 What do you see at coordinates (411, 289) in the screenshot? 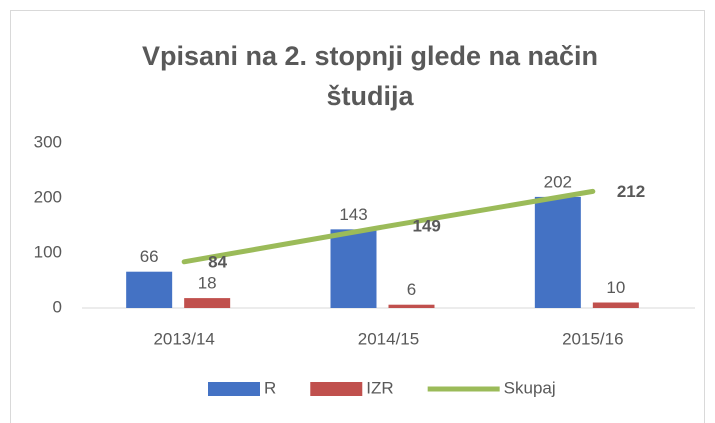
I see `data-label: 6` at bounding box center [411, 289].